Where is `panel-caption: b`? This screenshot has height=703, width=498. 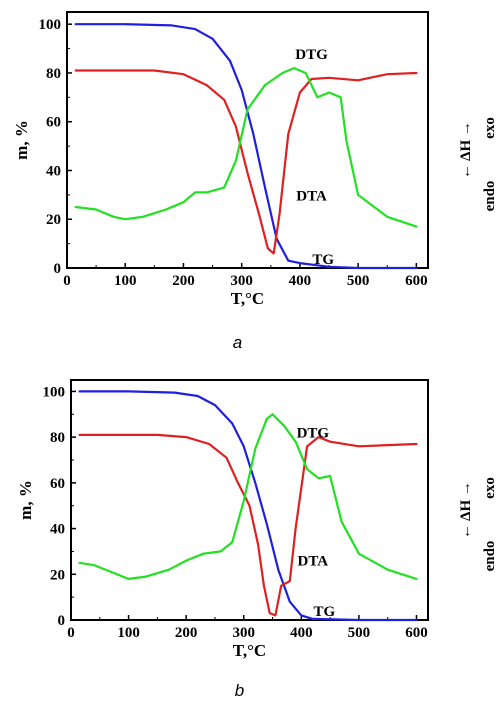 panel-caption: b is located at coordinates (239, 690).